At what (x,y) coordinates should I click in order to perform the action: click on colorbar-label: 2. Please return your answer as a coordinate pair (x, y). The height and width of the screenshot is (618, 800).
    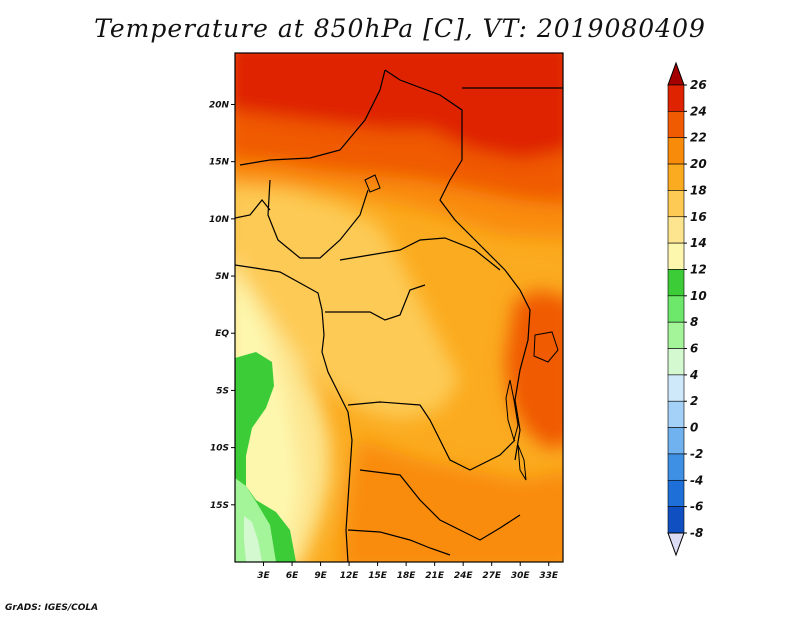
    Looking at the image, I should click on (694, 401).